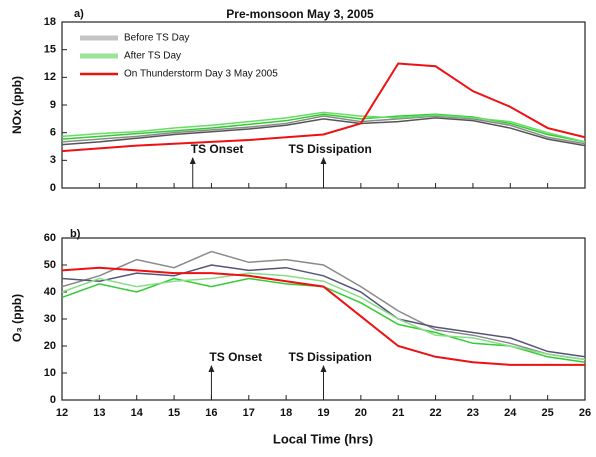 This screenshot has width=596, height=457. I want to click on x-tick-label: 12, so click(62, 413).